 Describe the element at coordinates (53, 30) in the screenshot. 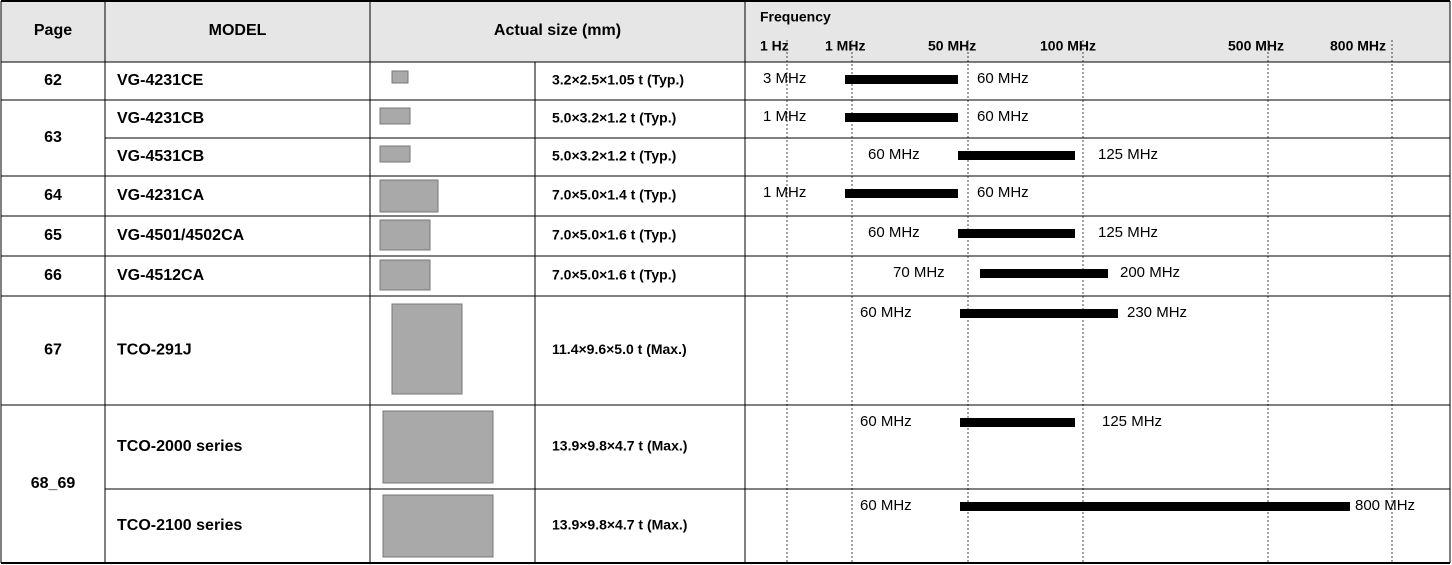

I see `header-cell: Page` at that location.